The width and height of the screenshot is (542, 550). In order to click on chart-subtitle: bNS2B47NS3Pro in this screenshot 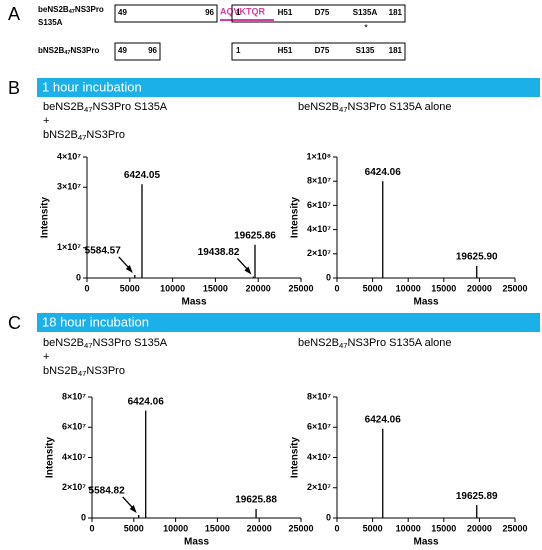, I will do `click(84, 371)`.